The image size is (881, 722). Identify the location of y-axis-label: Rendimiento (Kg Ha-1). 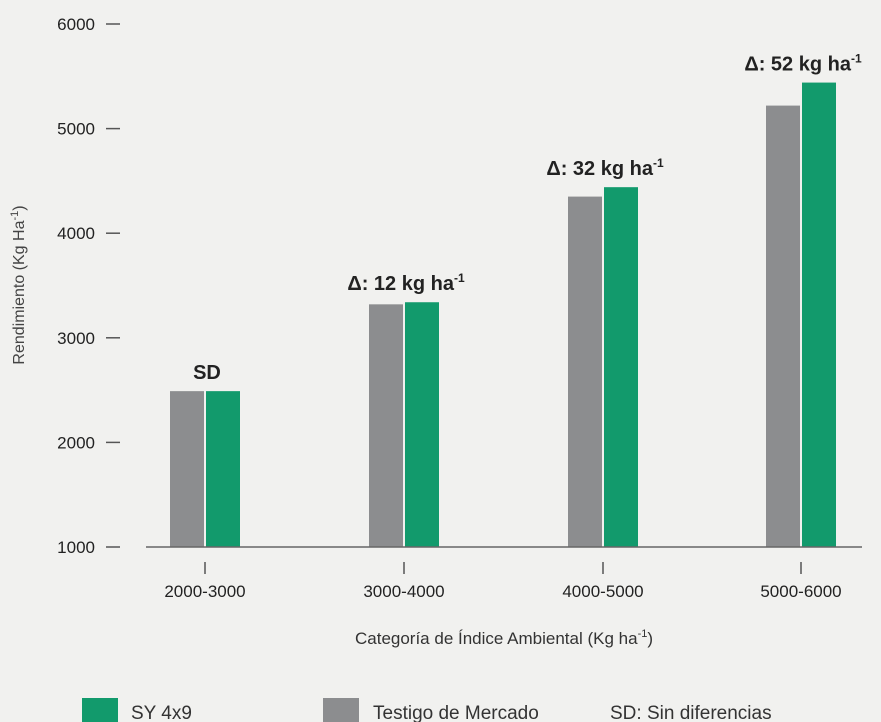
(18, 284).